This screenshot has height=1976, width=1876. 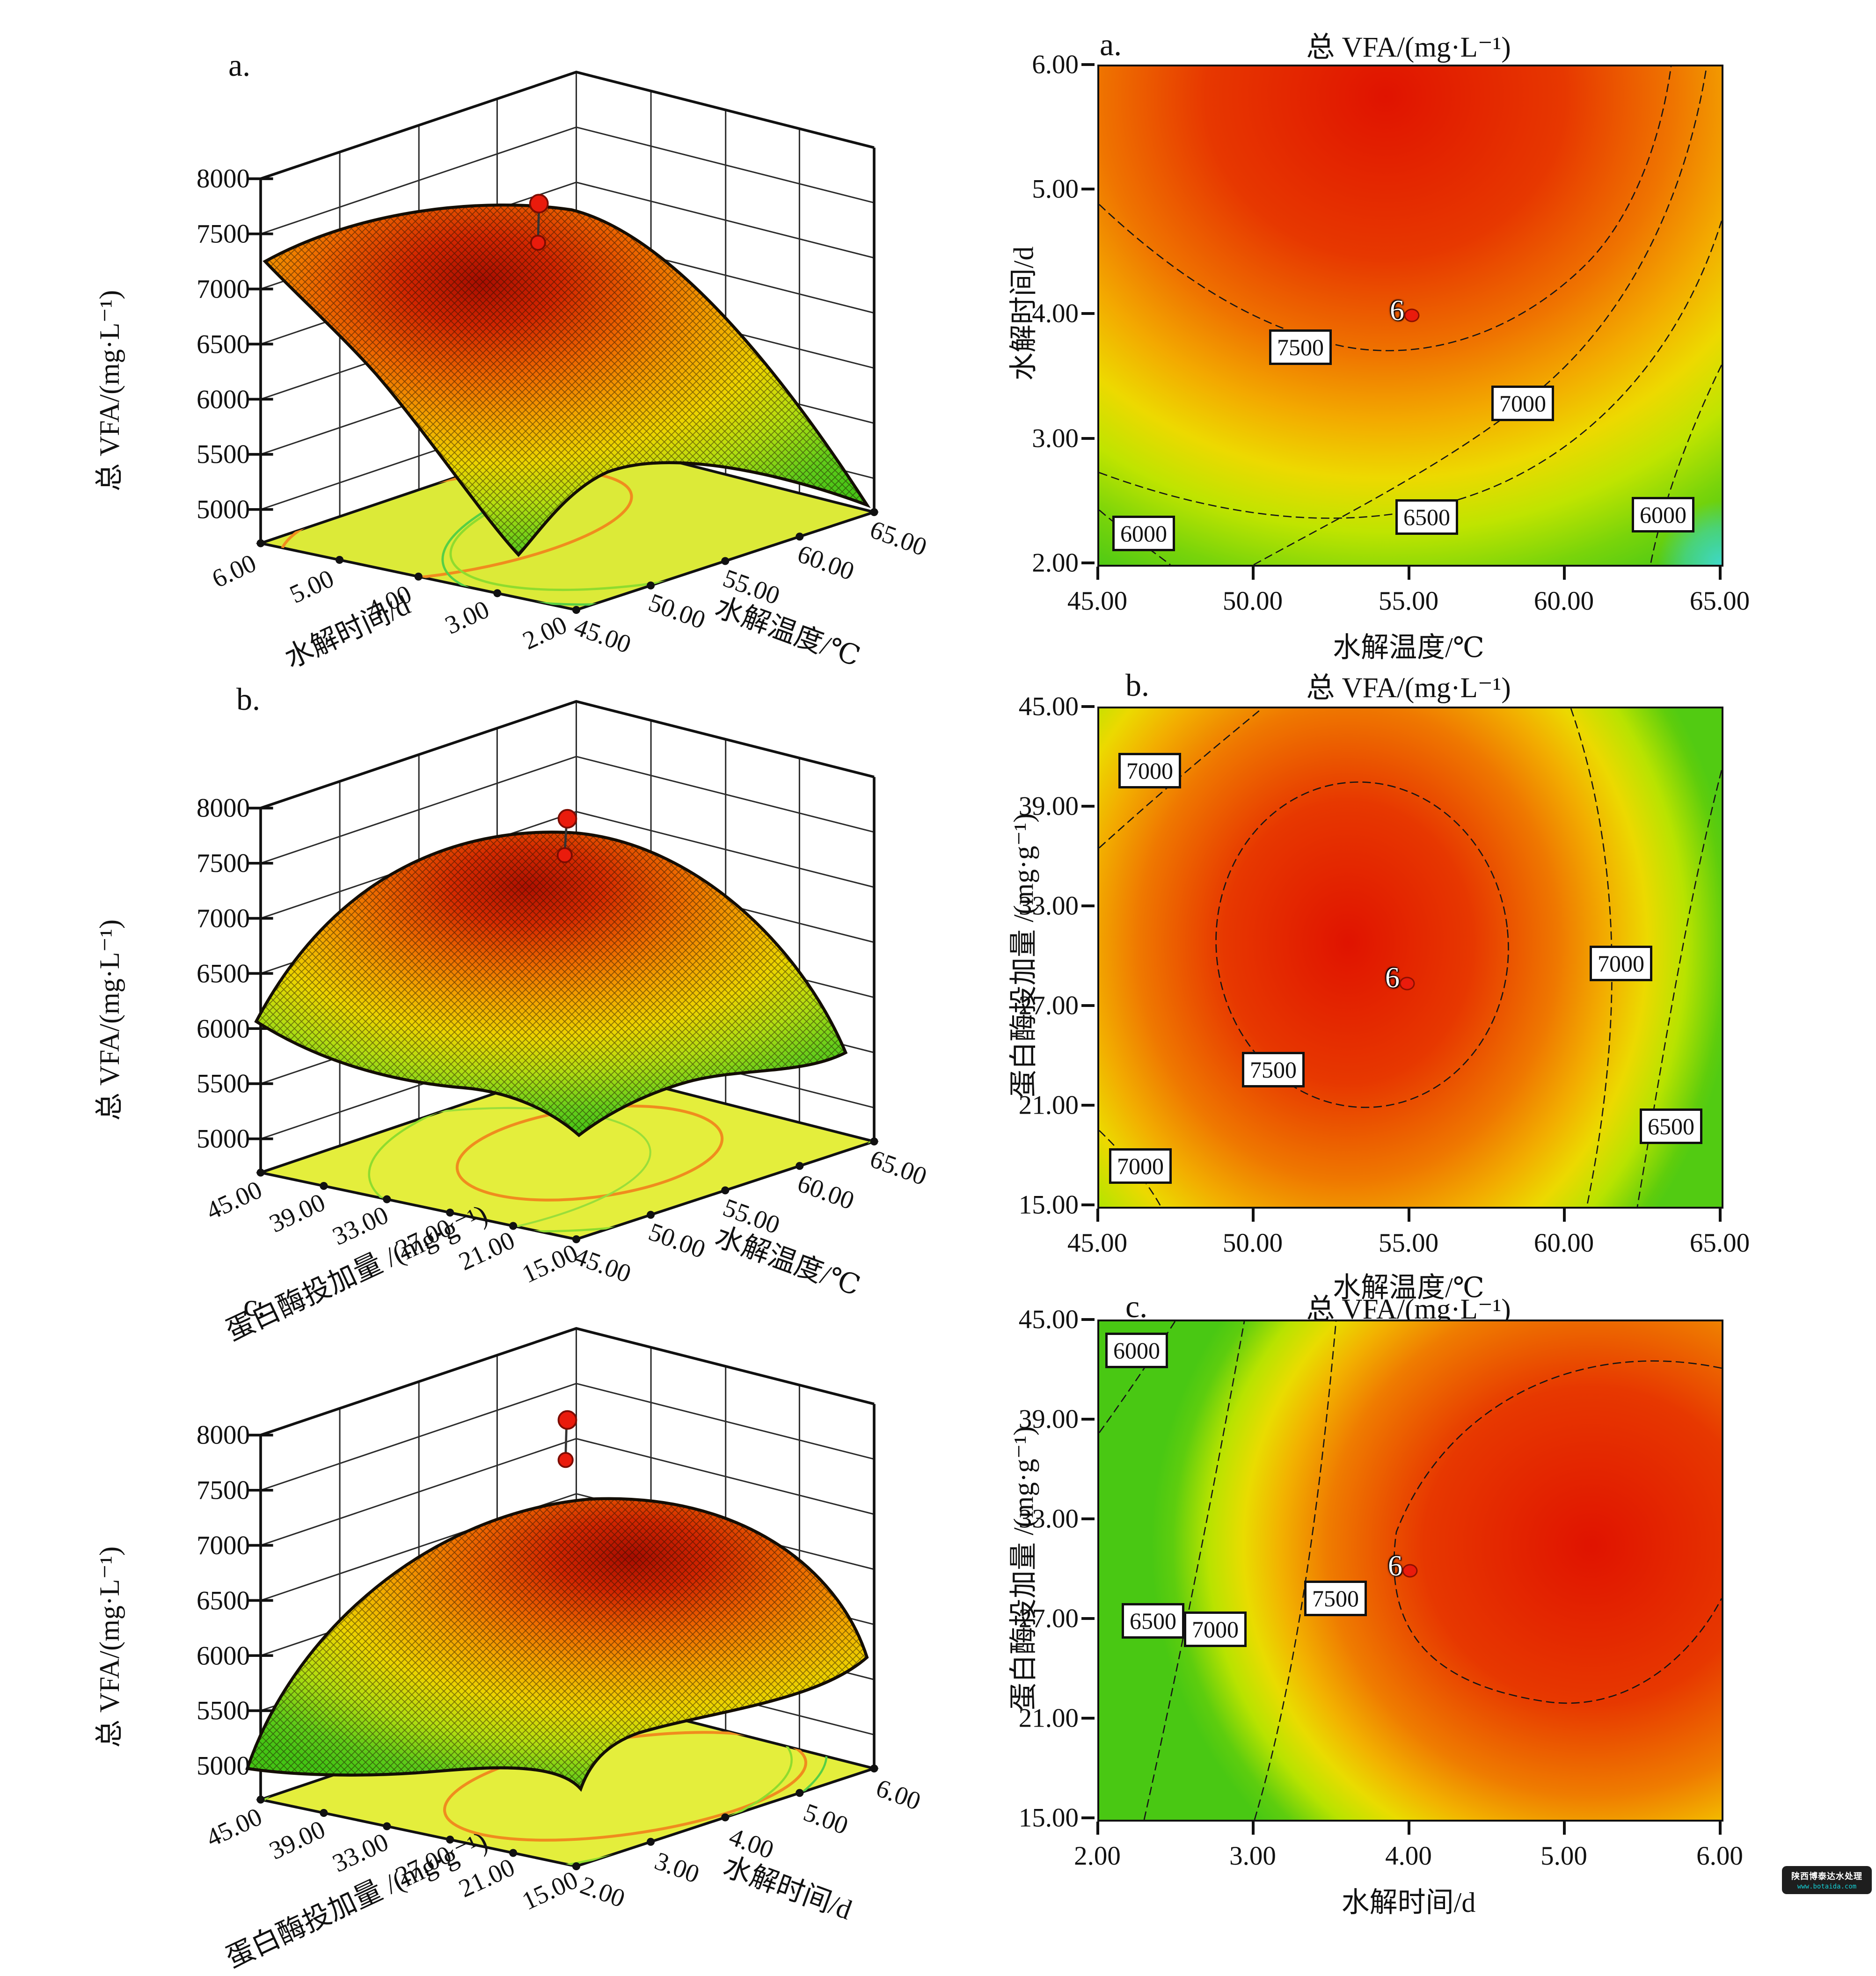 I want to click on watermark-badge: 陕西博泰达水处理 www.botaida.com, so click(x=1827, y=1880).